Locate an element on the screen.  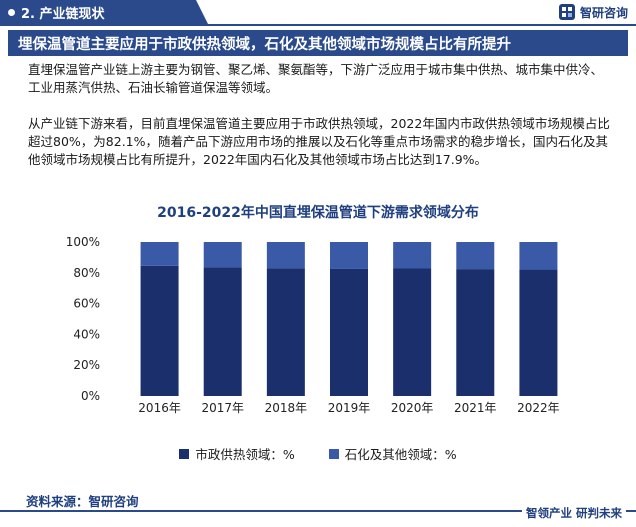
header-rule is located at coordinates (318, 25).